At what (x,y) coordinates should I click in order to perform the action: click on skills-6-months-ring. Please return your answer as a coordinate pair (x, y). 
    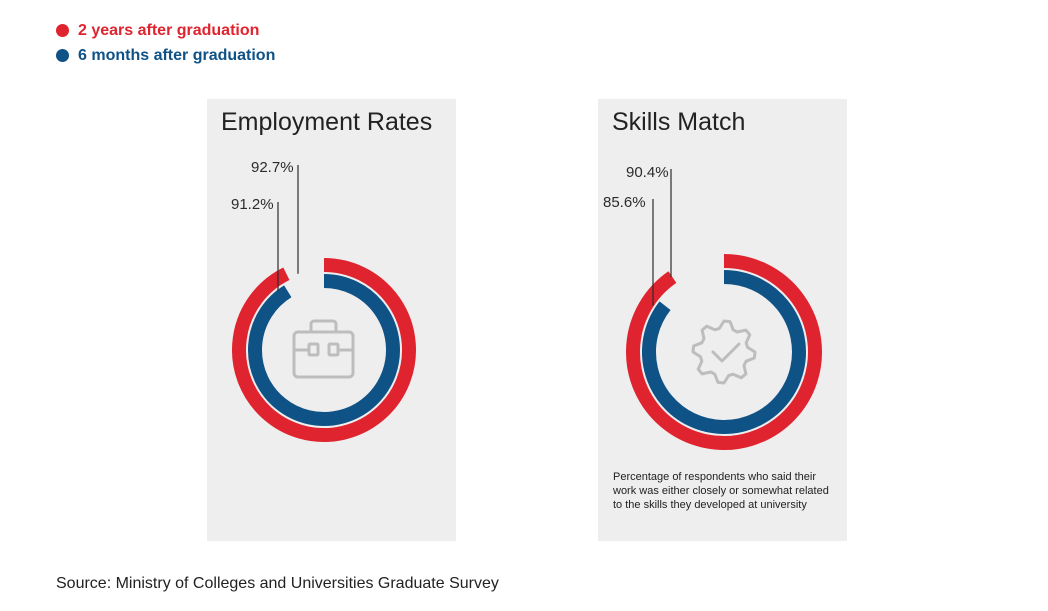
    Looking at the image, I should click on (724, 352).